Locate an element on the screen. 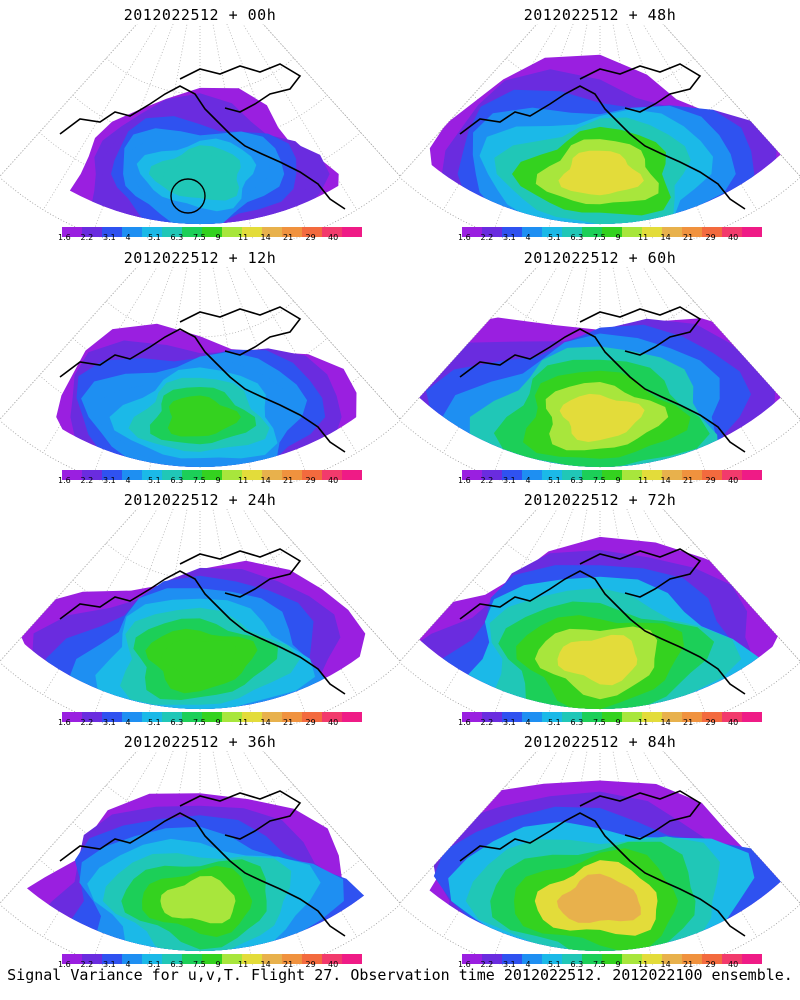  colorbar-tick-label: 7.5 is located at coordinates (599, 964).